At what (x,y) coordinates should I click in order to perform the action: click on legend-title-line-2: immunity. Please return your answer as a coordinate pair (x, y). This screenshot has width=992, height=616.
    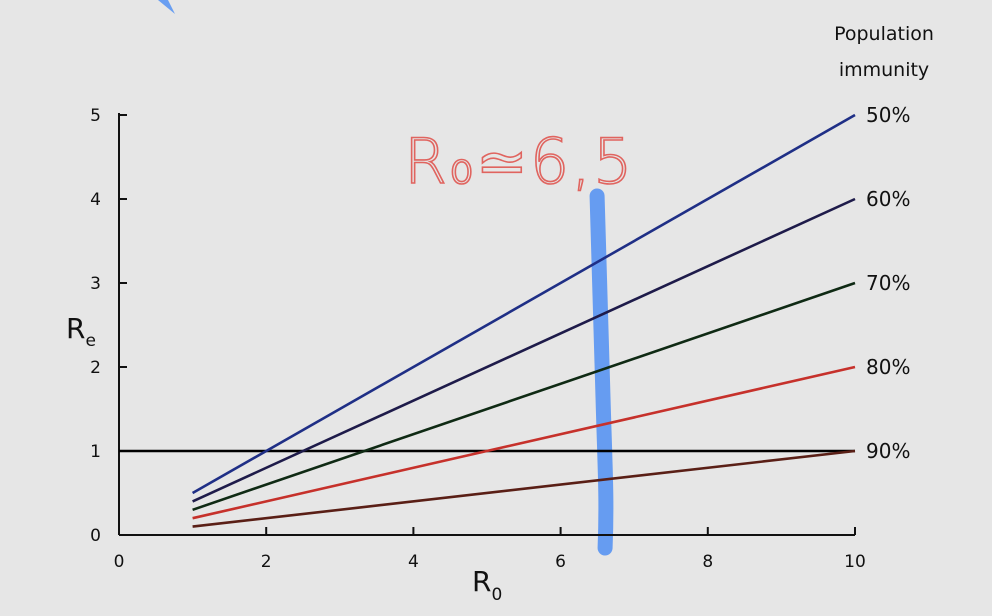
    Looking at the image, I should click on (884, 70).